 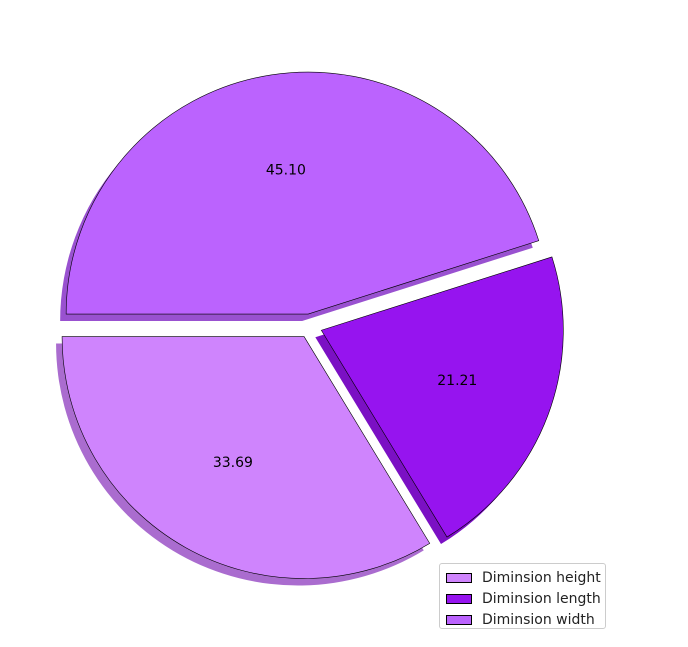 I want to click on slice-value-label-width: 45.10, so click(x=286, y=171).